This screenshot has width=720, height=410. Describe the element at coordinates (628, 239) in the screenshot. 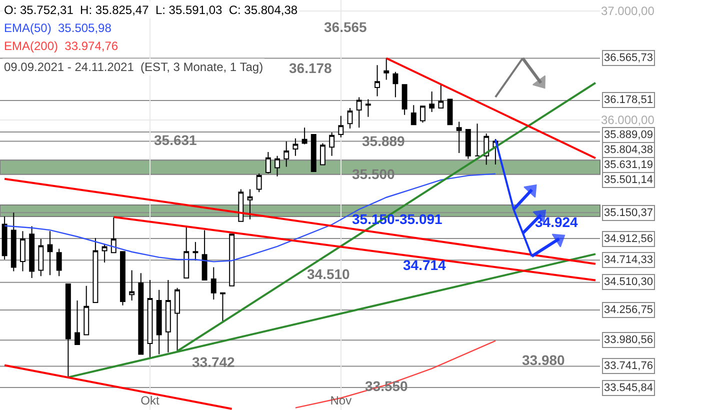

I see `ref-line-label: 34.912,56` at that location.